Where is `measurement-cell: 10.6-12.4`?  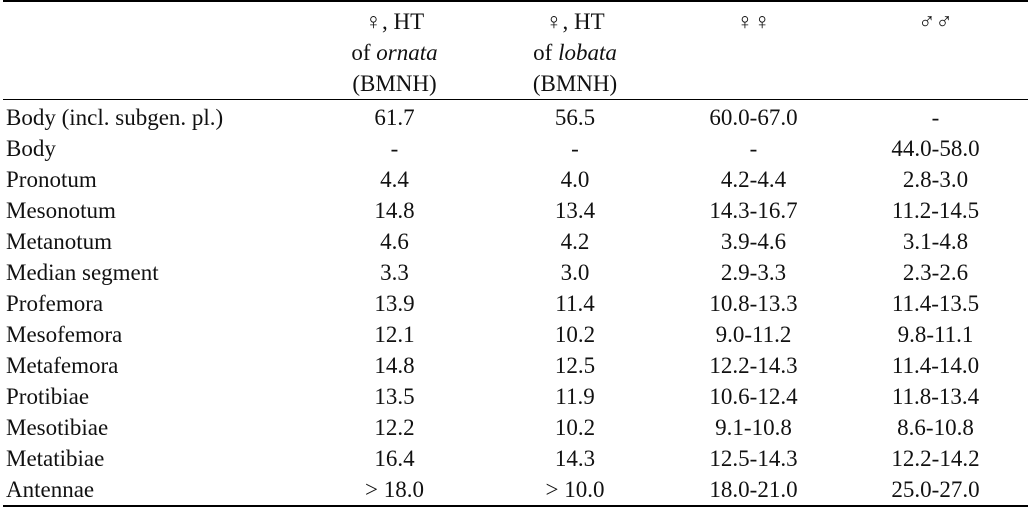 measurement-cell: 10.6-12.4 is located at coordinates (753, 396).